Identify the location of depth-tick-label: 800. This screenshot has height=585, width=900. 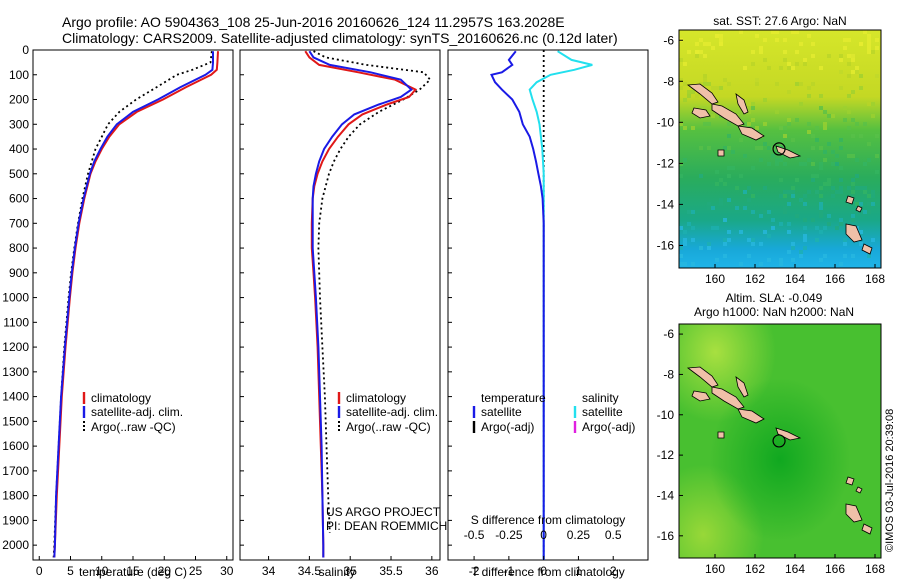
(19, 248).